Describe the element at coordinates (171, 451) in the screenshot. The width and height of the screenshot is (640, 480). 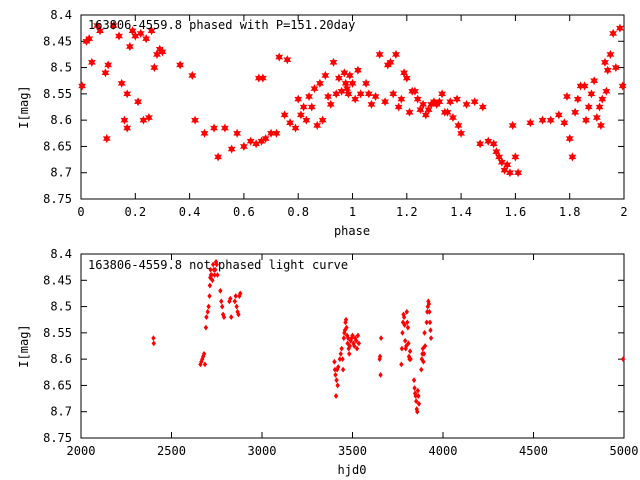
I see `x-tick-label: 2500` at that location.